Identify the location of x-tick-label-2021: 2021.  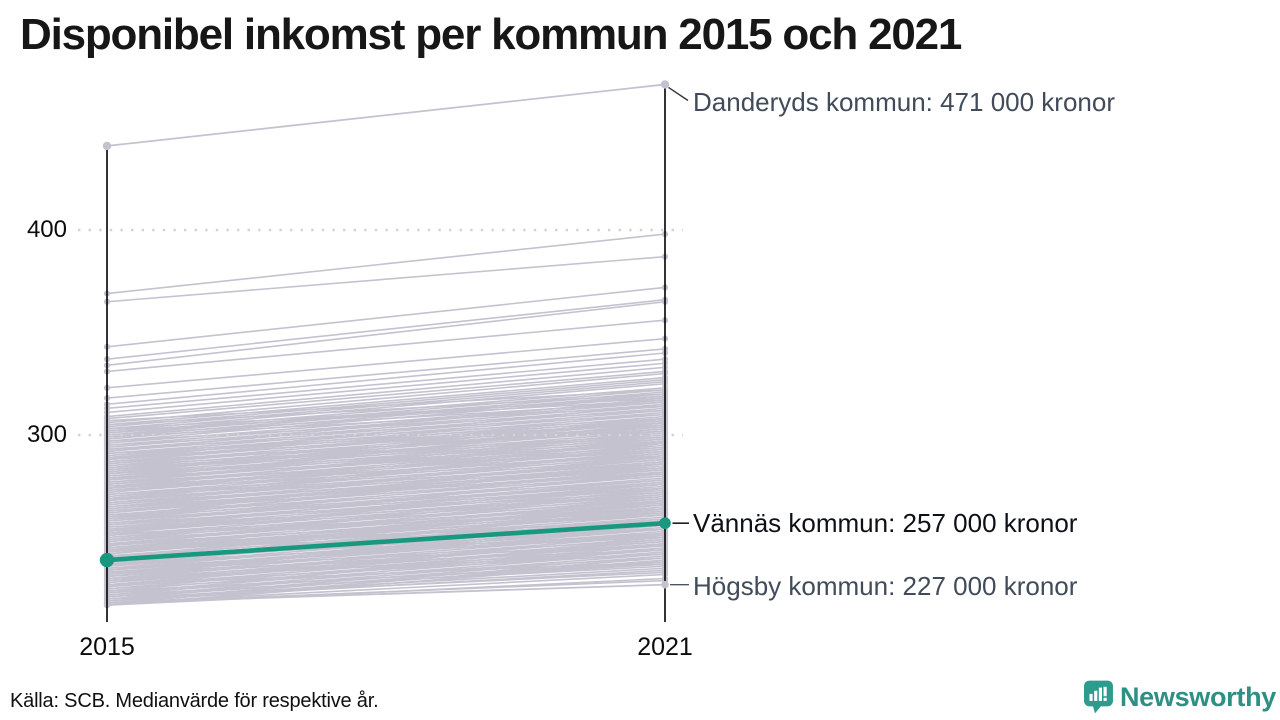
(665, 647).